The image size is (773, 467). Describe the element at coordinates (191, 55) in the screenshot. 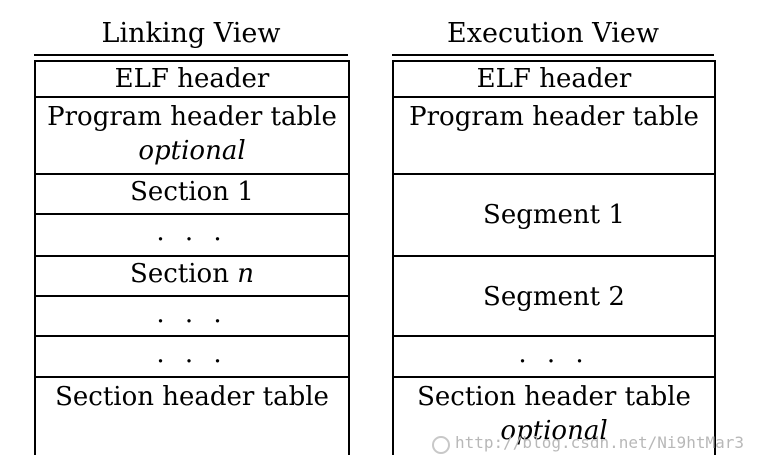

I see `linking-view-title-rule` at that location.